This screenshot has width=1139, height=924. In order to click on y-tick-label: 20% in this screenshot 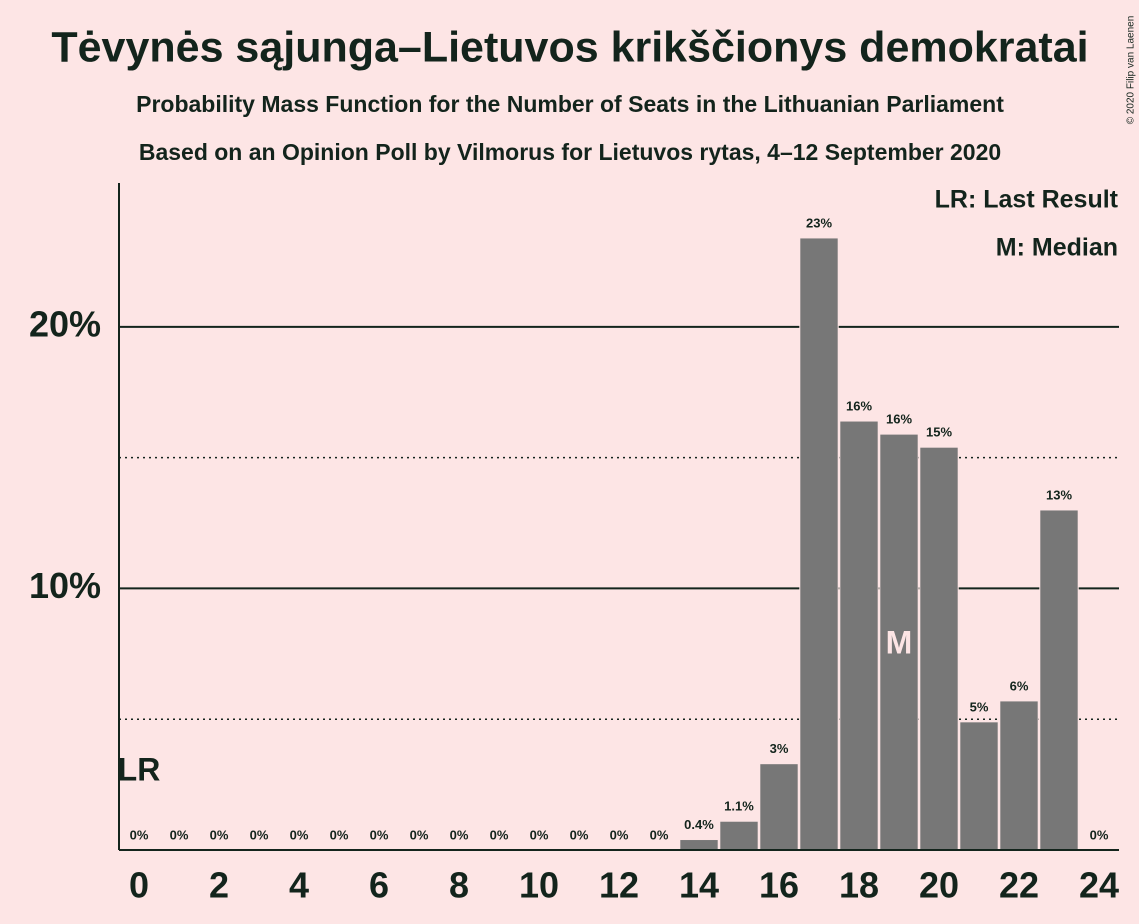, I will do `click(65, 323)`.